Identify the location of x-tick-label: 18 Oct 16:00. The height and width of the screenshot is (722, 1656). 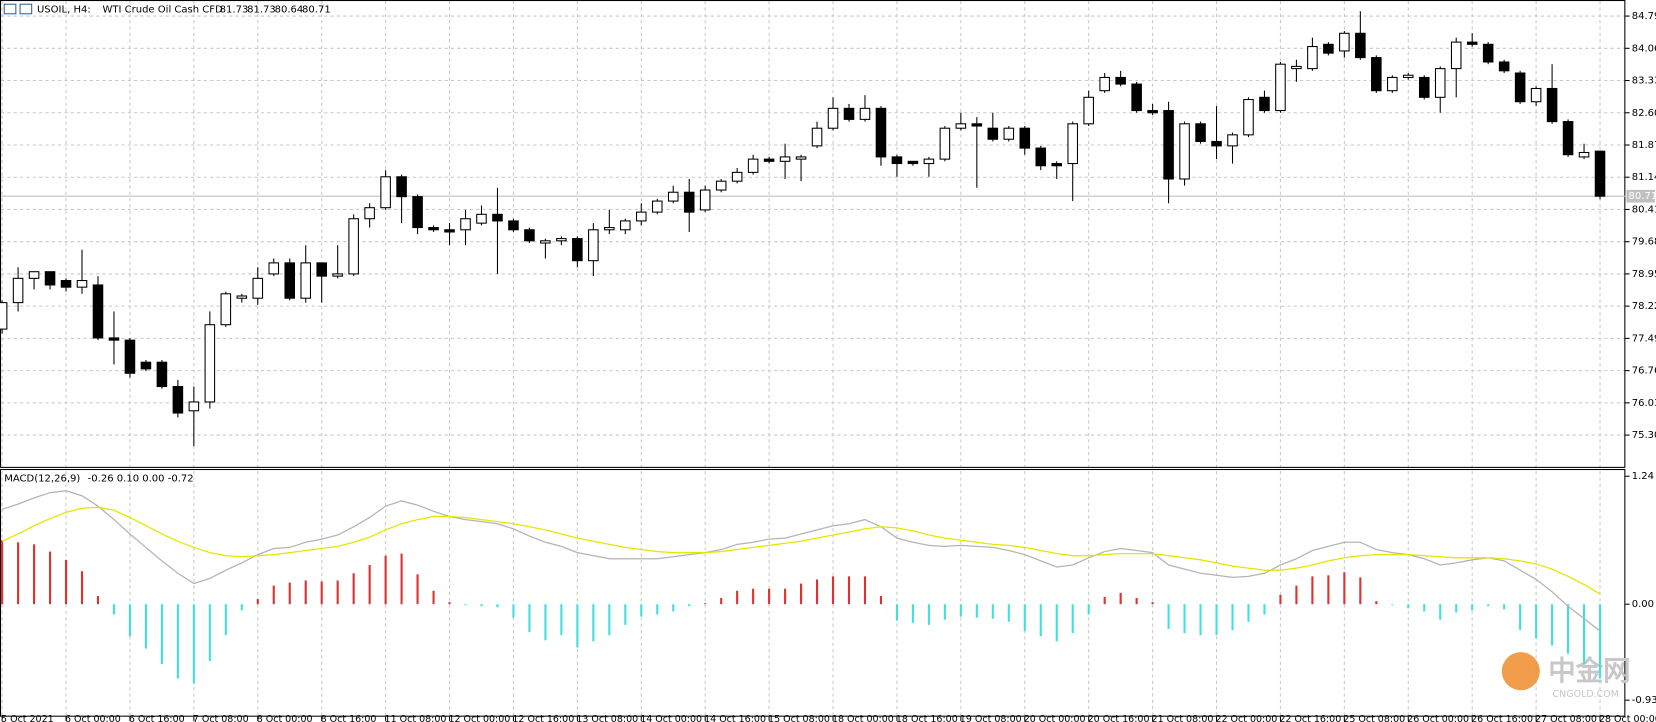
(927, 718).